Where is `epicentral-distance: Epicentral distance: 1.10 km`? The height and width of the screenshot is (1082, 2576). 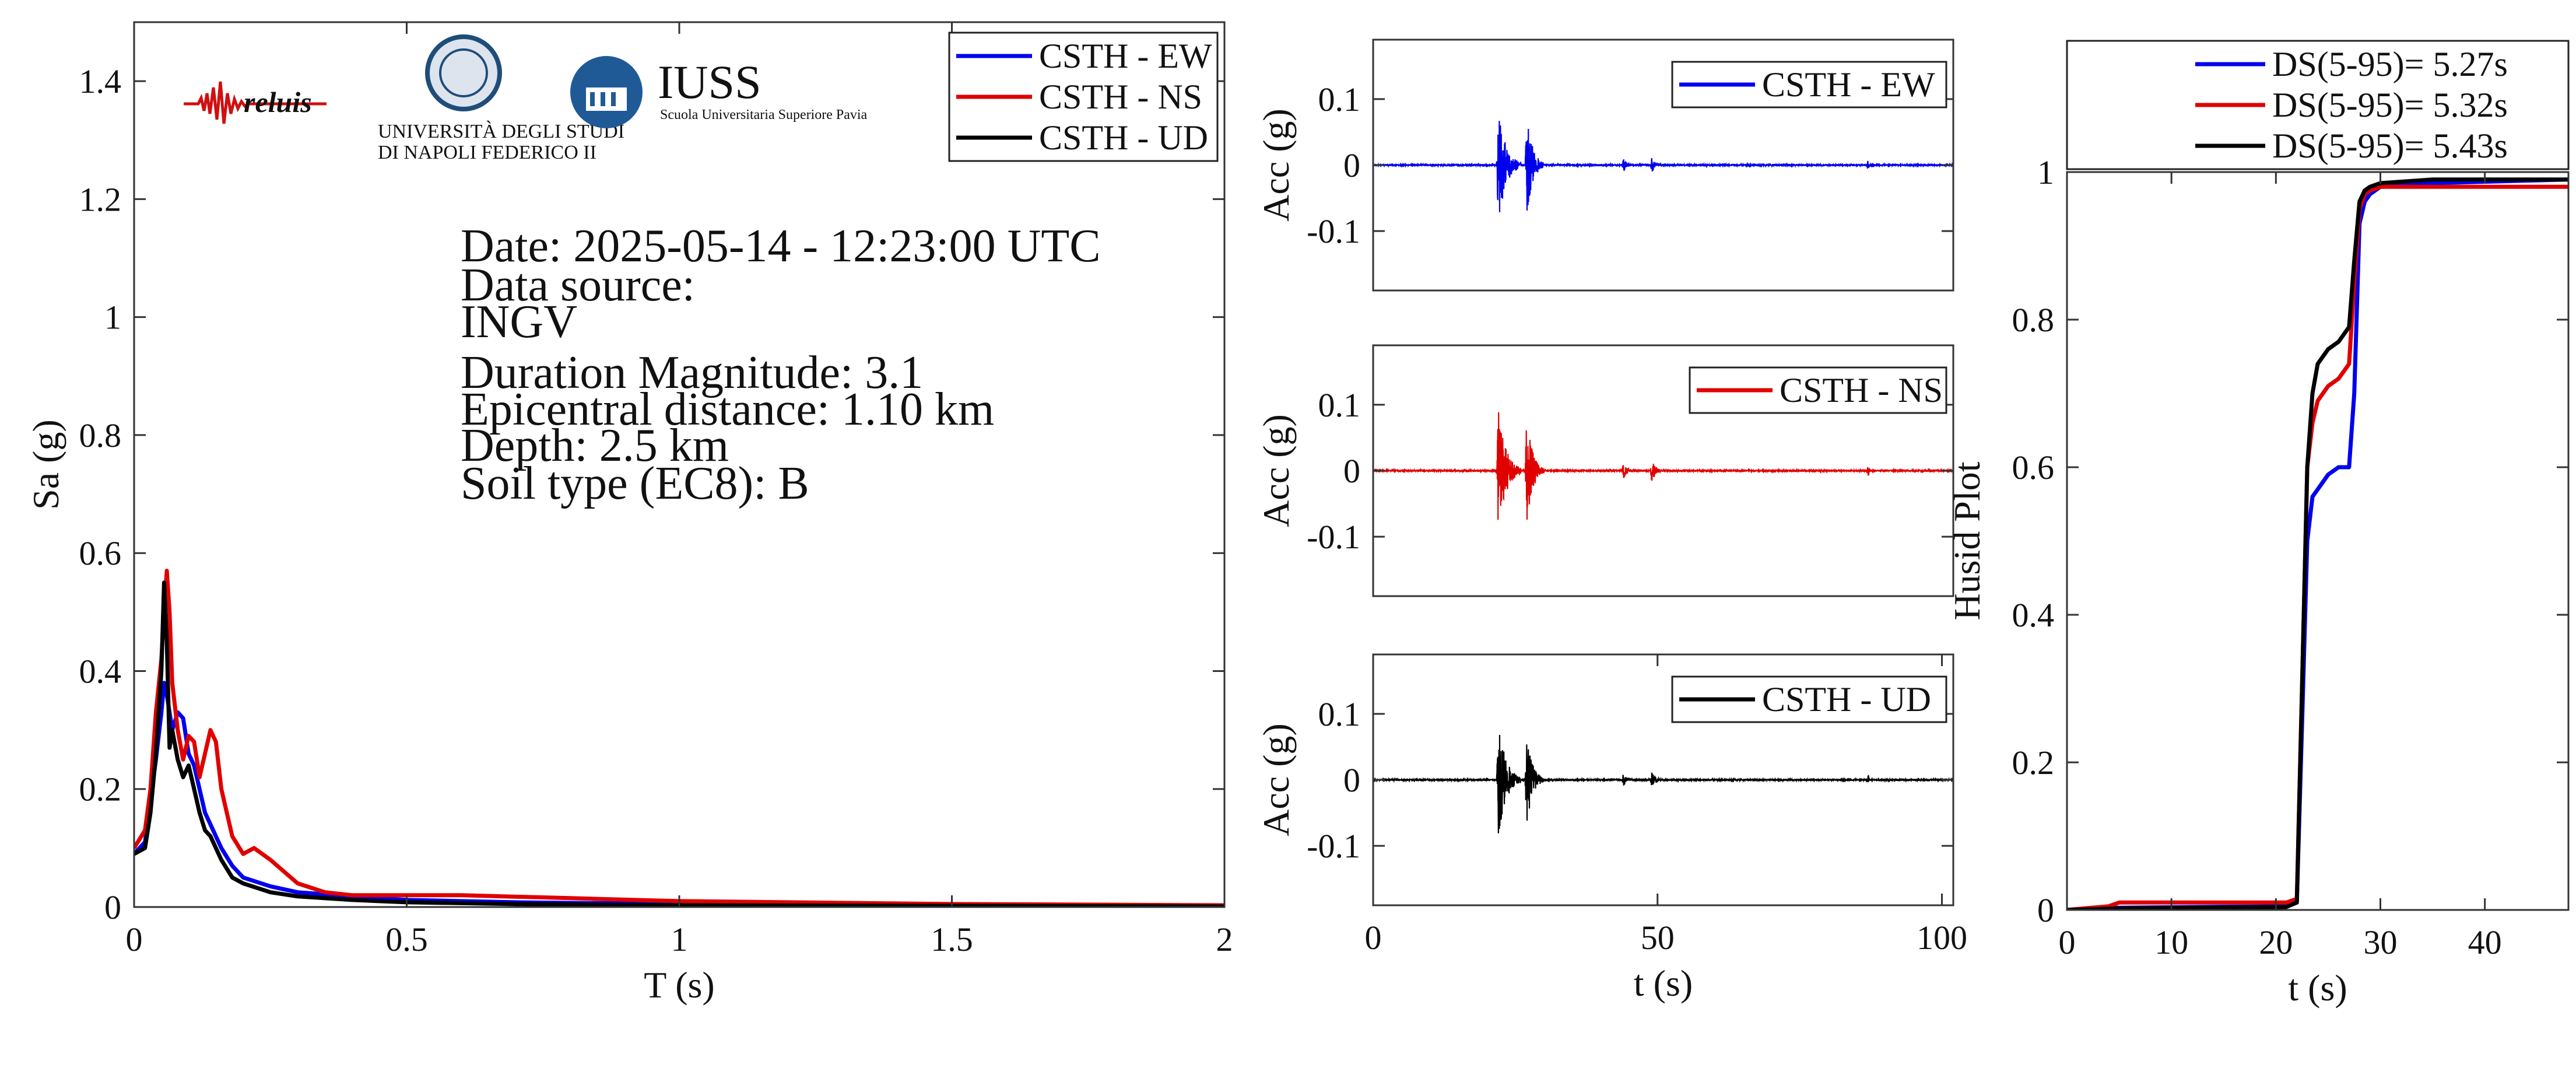 epicentral-distance: Epicentral distance: 1.10 km is located at coordinates (727, 409).